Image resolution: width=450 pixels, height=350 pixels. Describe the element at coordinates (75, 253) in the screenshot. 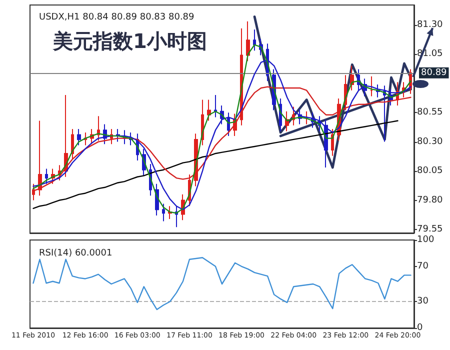

I see `text: RSI(14) 60.0001` at that location.